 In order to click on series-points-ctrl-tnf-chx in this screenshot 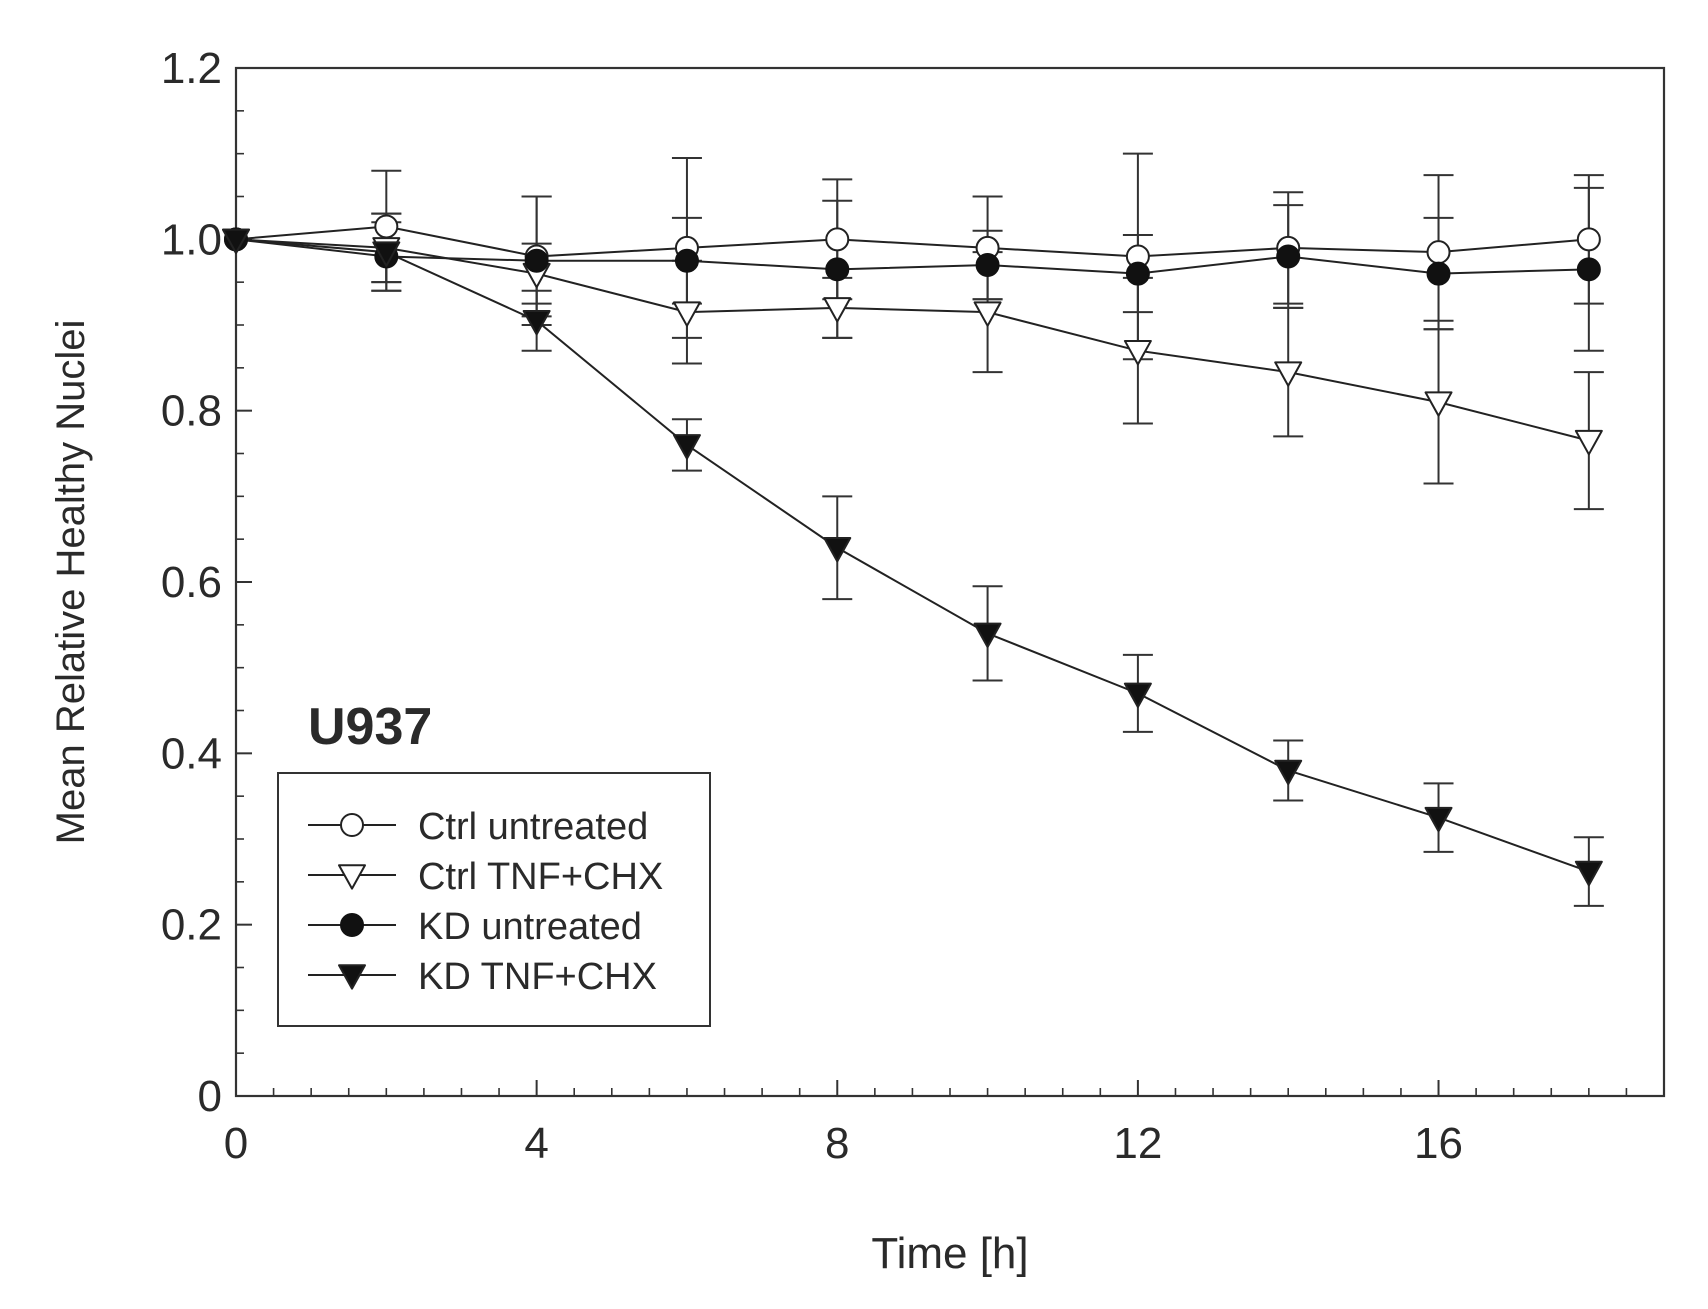, I will do `click(912, 342)`.